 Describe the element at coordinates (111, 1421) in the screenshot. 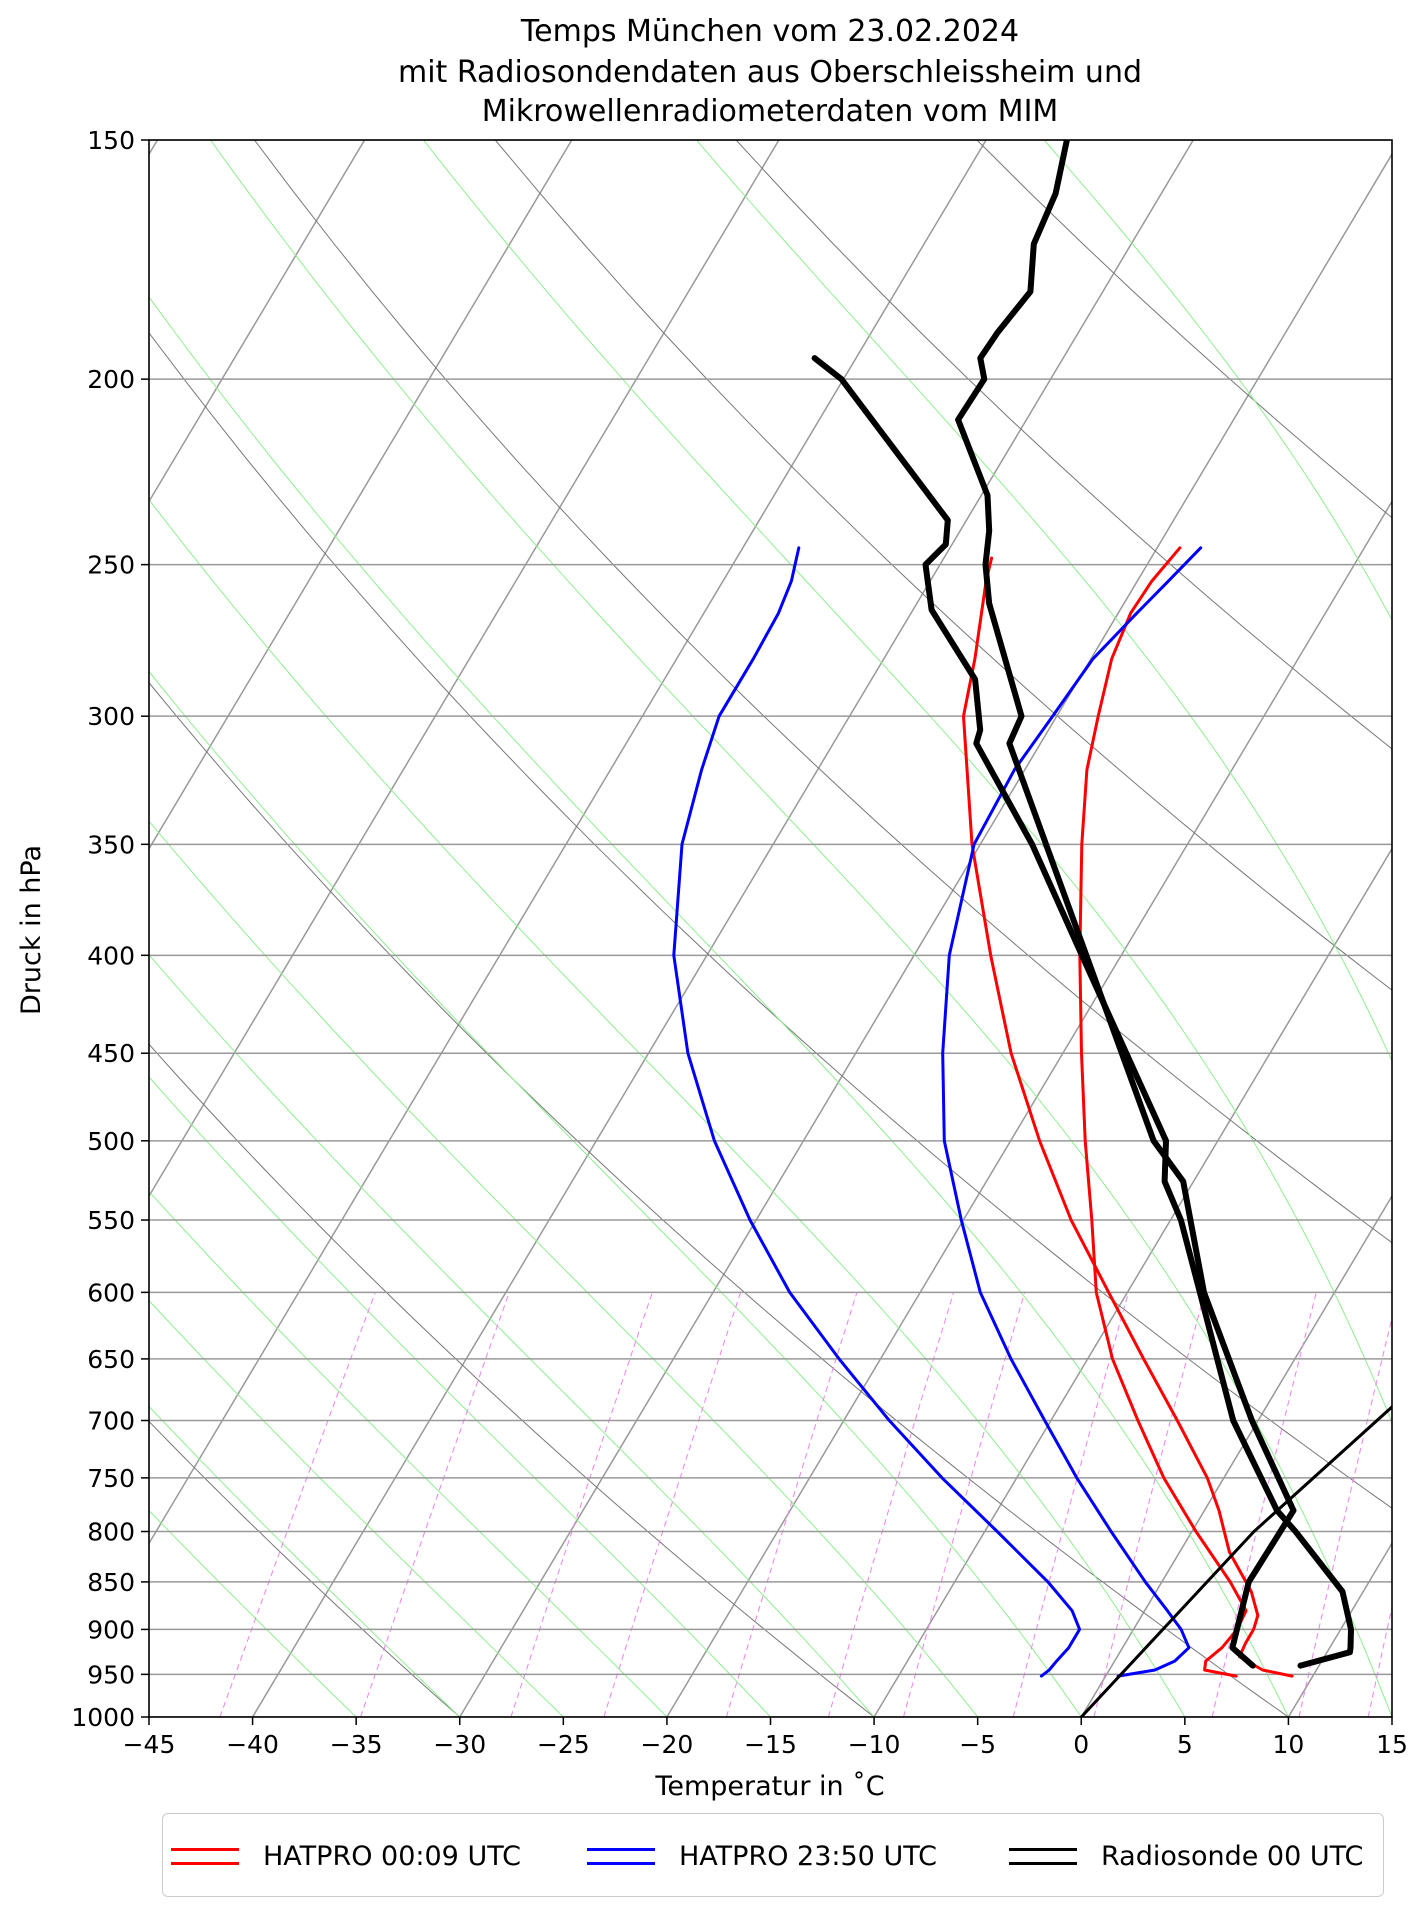

I see `y-tick-label: 700` at that location.